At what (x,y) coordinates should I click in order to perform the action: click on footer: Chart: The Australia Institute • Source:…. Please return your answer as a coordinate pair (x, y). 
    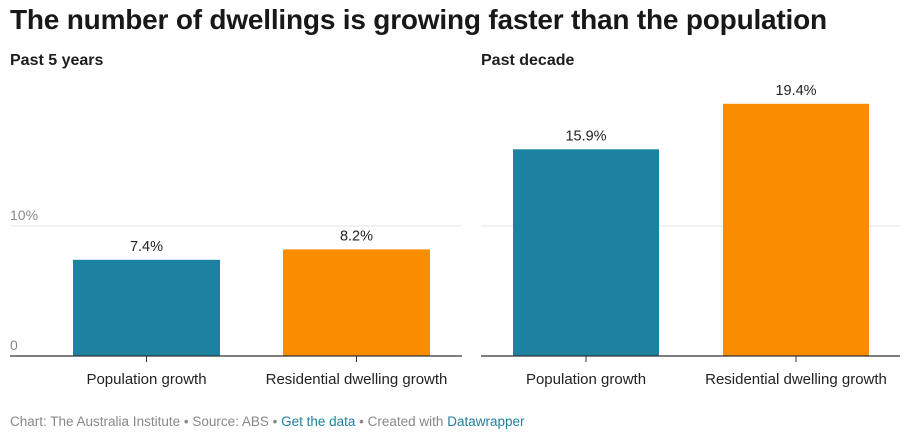
    Looking at the image, I should click on (267, 421).